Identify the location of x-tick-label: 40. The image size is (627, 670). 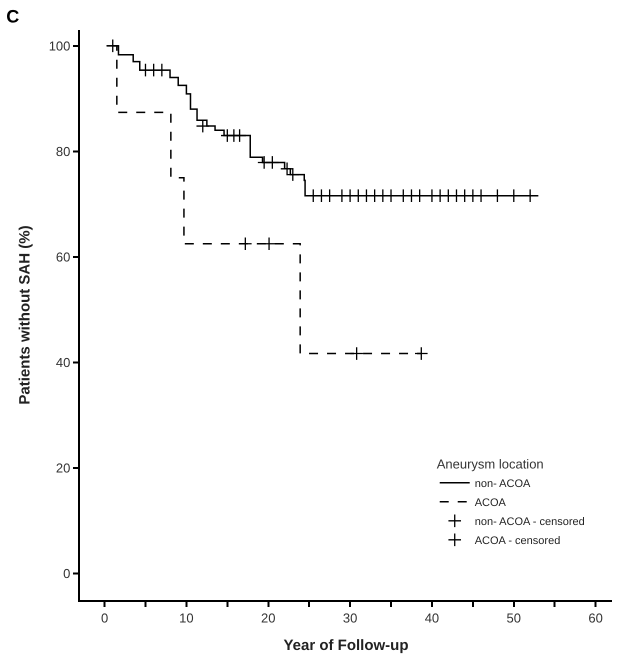
(432, 618).